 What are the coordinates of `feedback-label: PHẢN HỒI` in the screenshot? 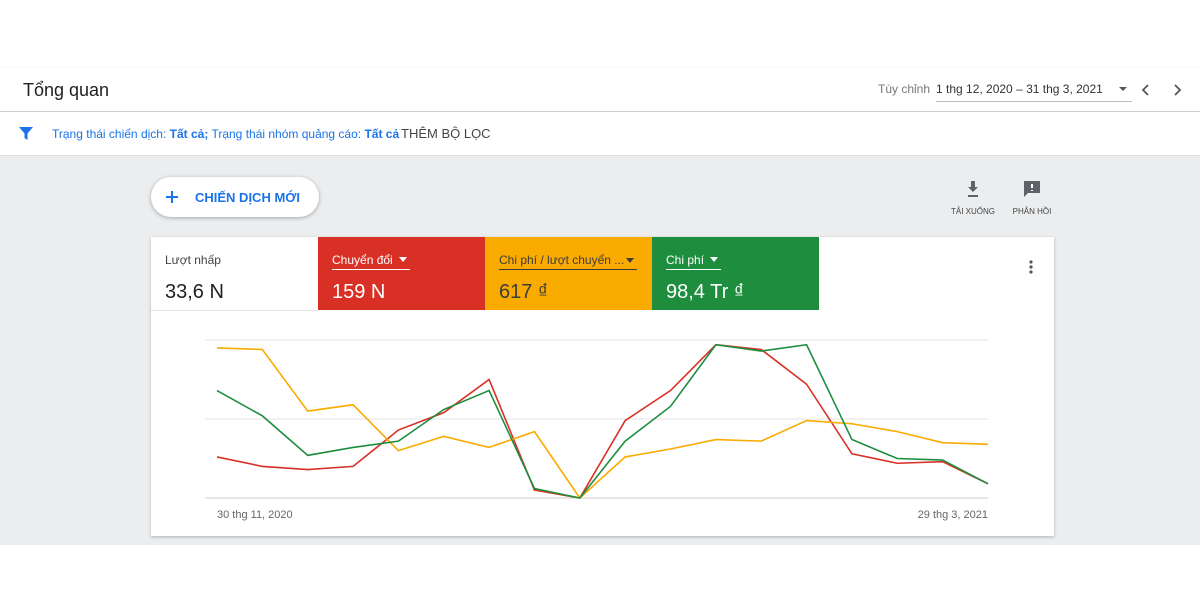 It's located at (1032, 211).